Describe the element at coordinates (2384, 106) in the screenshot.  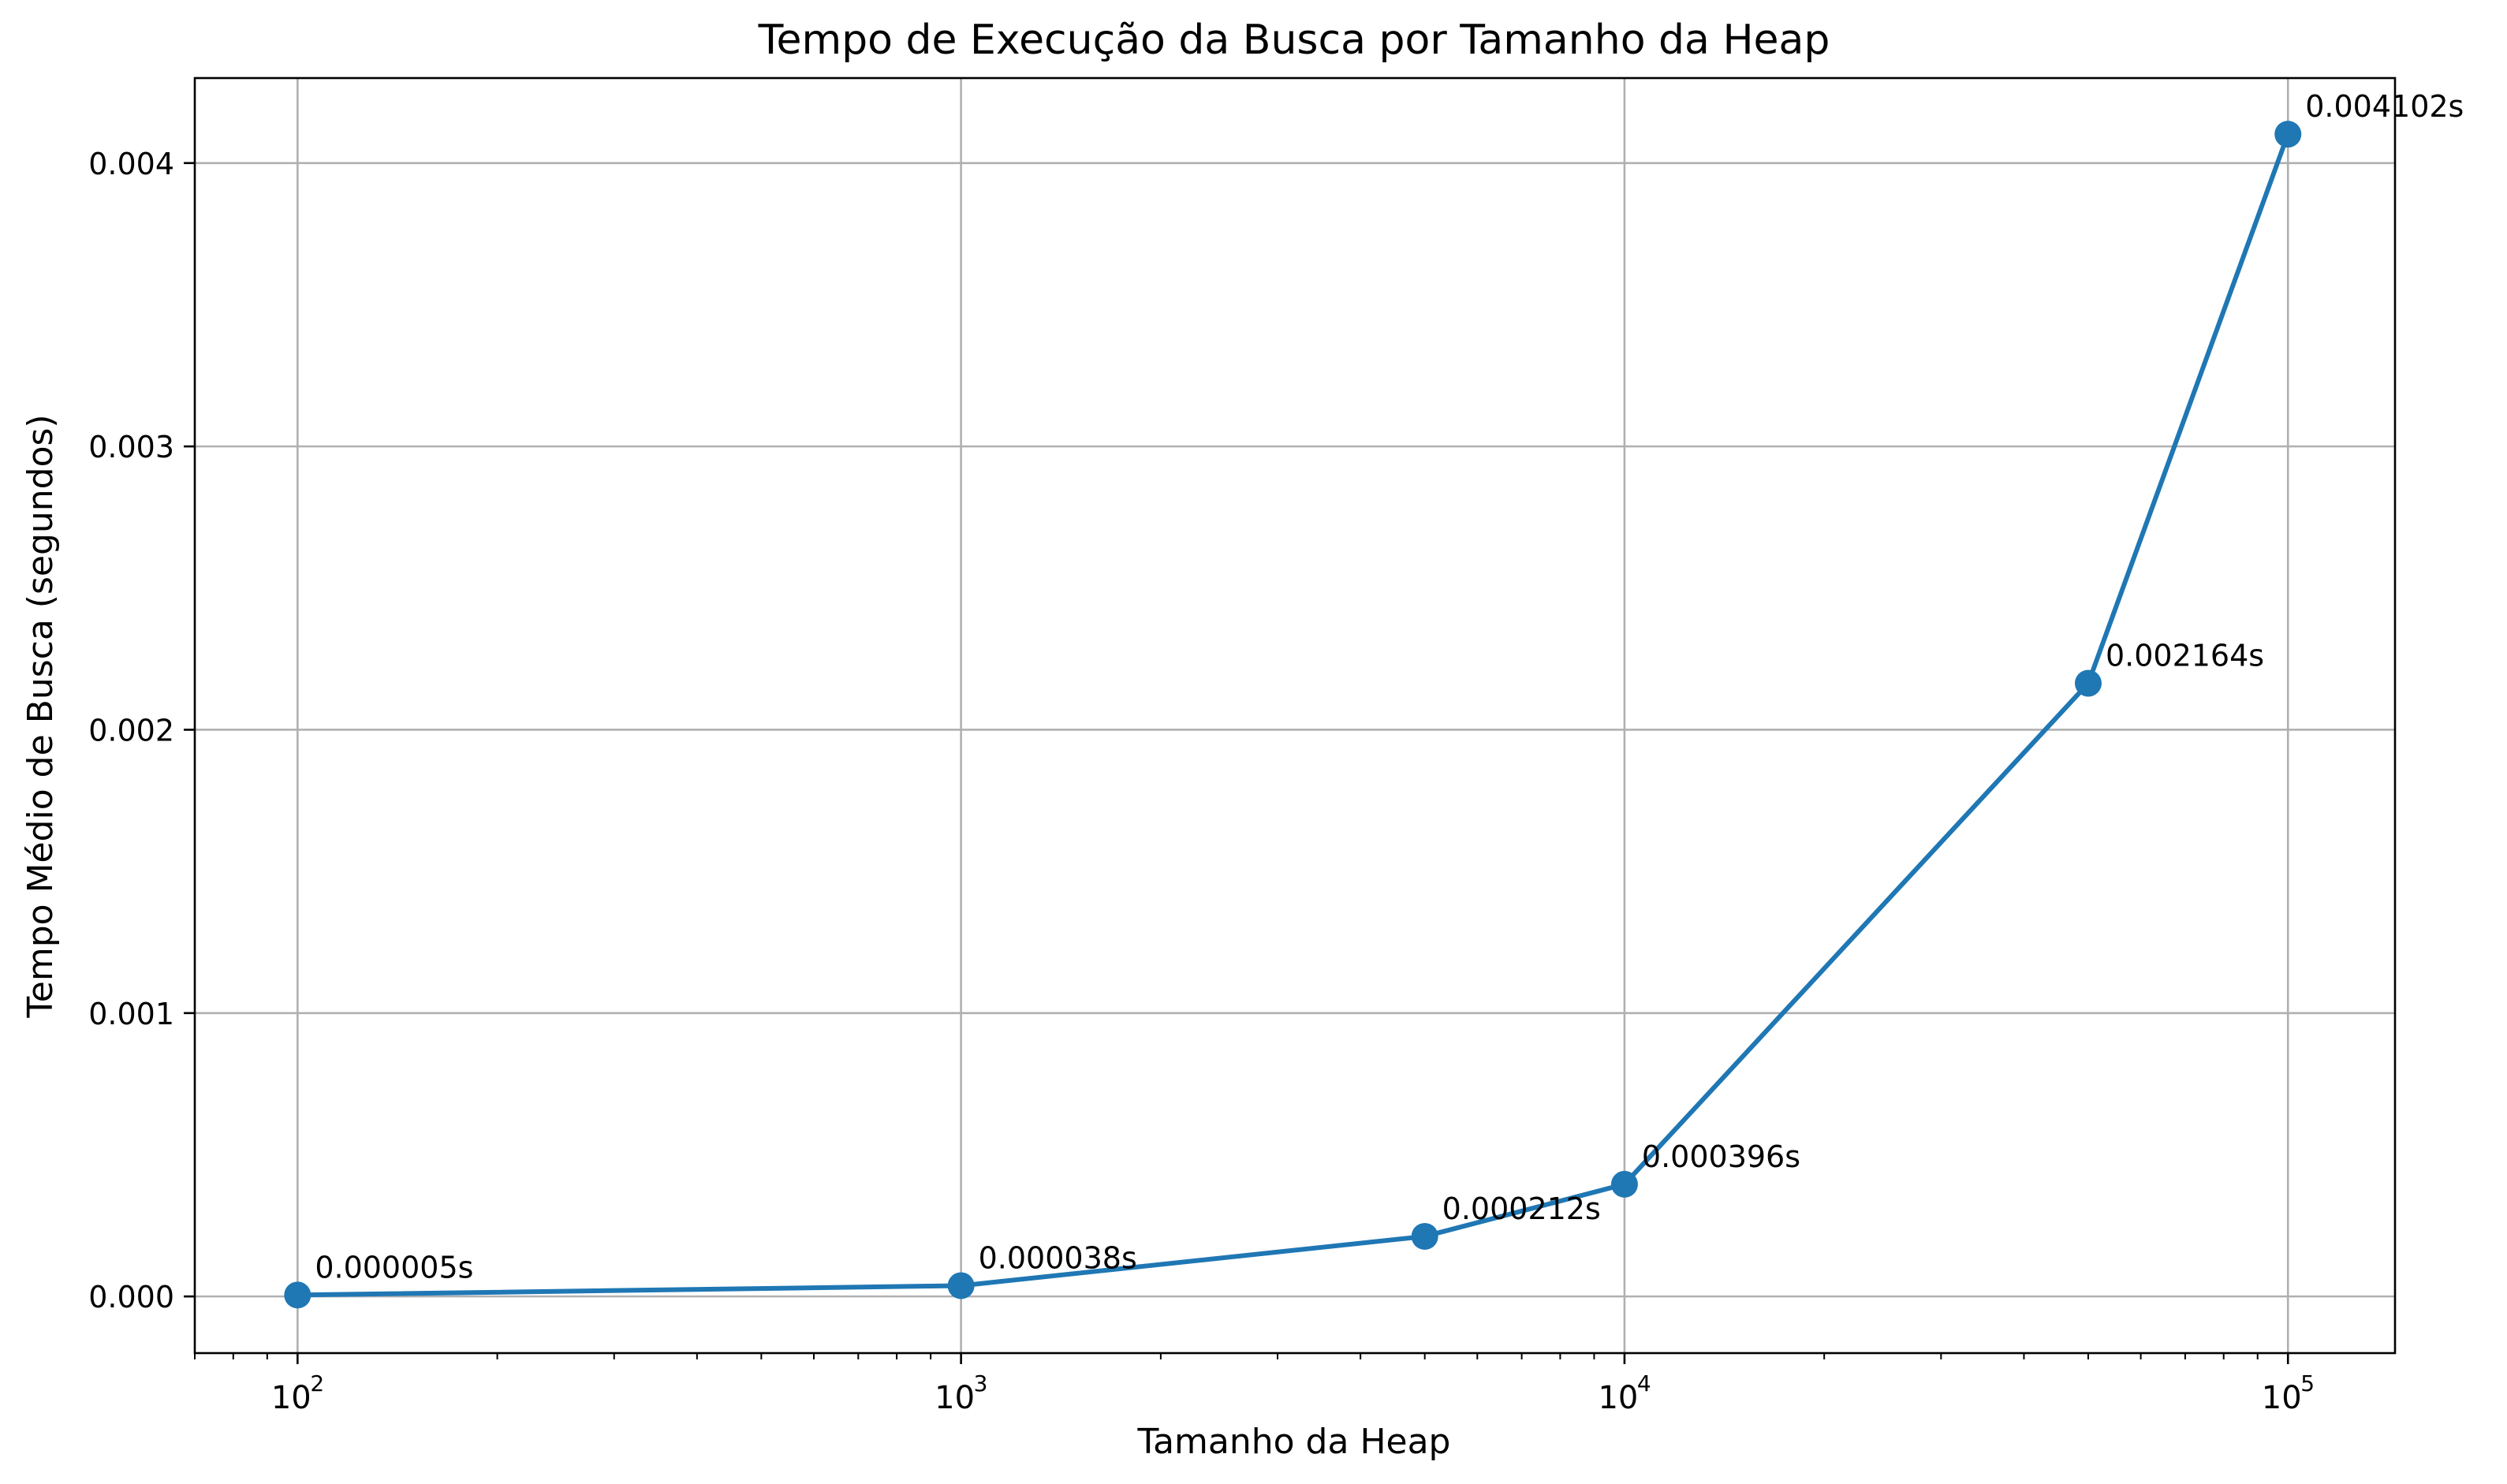
I see `data-label-5: 0.004102s` at that location.